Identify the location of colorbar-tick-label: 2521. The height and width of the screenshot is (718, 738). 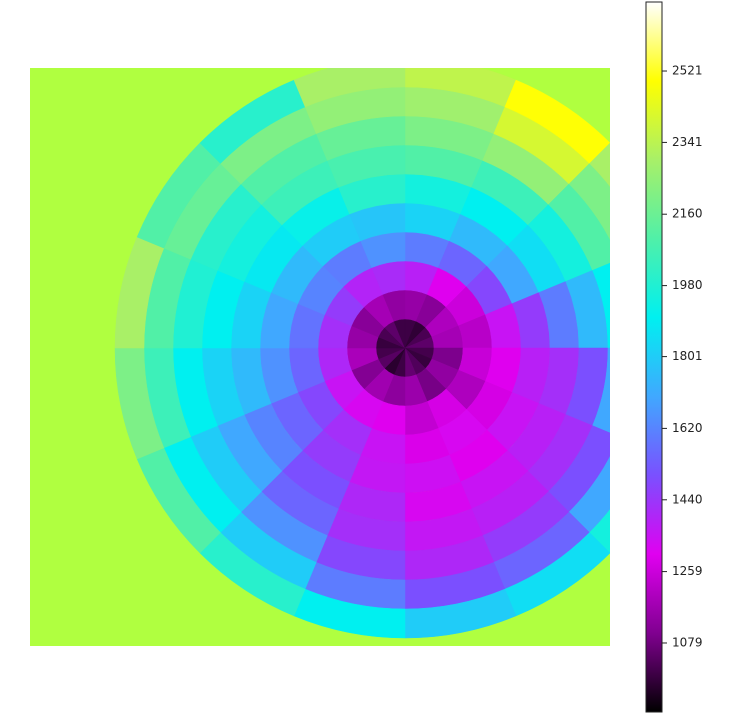
(687, 71).